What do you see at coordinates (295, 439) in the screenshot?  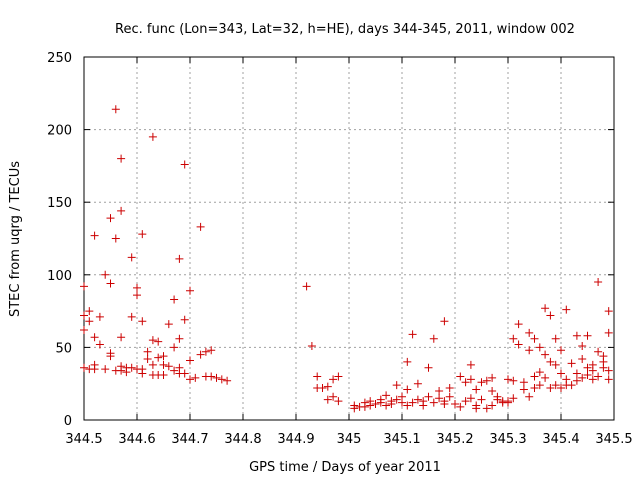 I see `x-tick-label: 344.9` at bounding box center [295, 439].